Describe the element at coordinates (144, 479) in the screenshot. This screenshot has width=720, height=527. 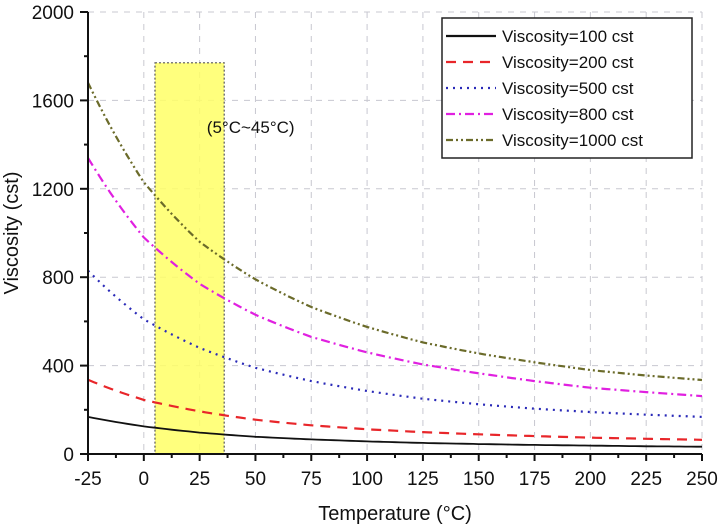
I see `x-tick-label: 0` at that location.